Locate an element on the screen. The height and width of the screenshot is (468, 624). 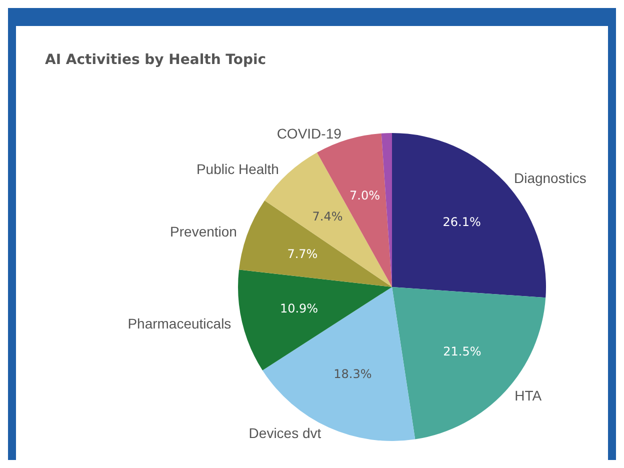
data-label: 18.3% is located at coordinates (353, 374).